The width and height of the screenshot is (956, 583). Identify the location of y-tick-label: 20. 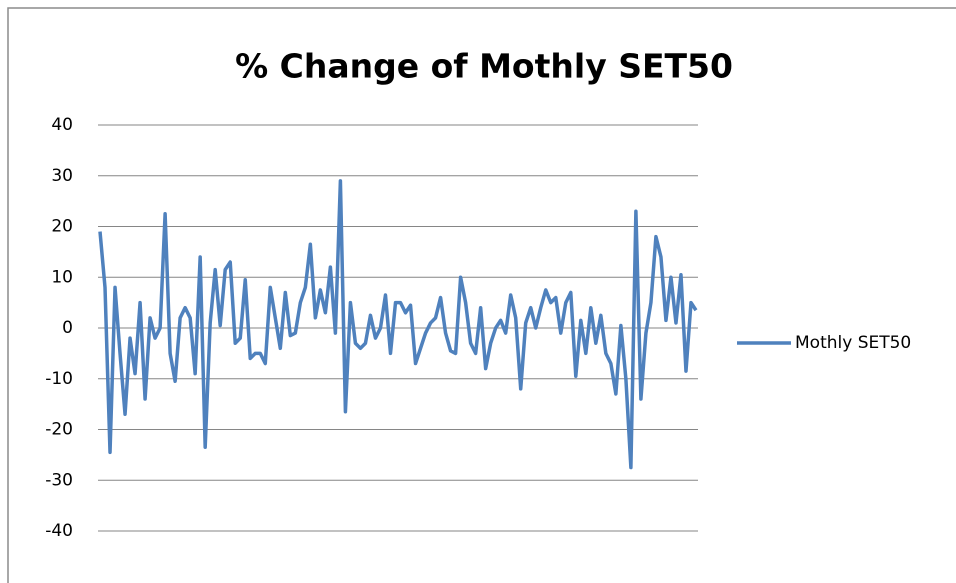
(62, 227).